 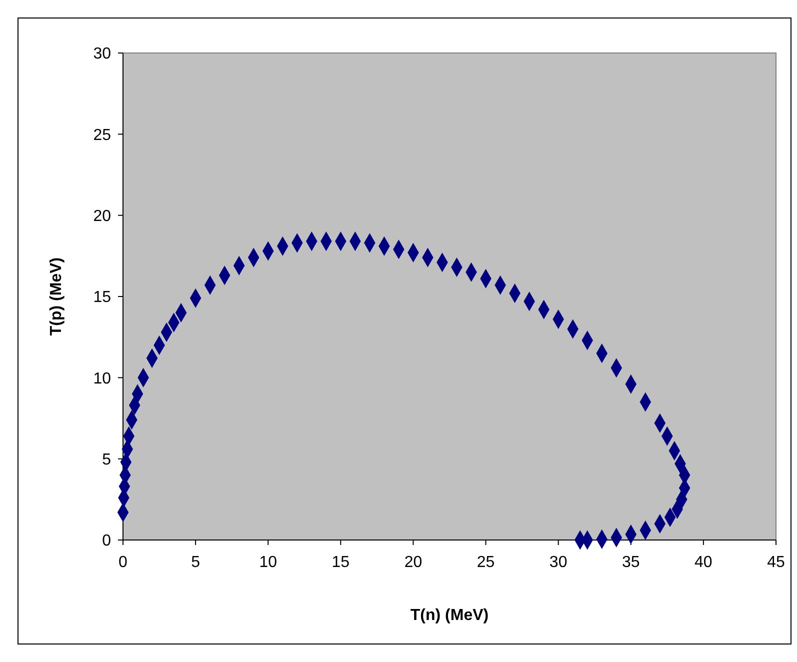 What do you see at coordinates (485, 562) in the screenshot?
I see `x-tick-label: 25` at bounding box center [485, 562].